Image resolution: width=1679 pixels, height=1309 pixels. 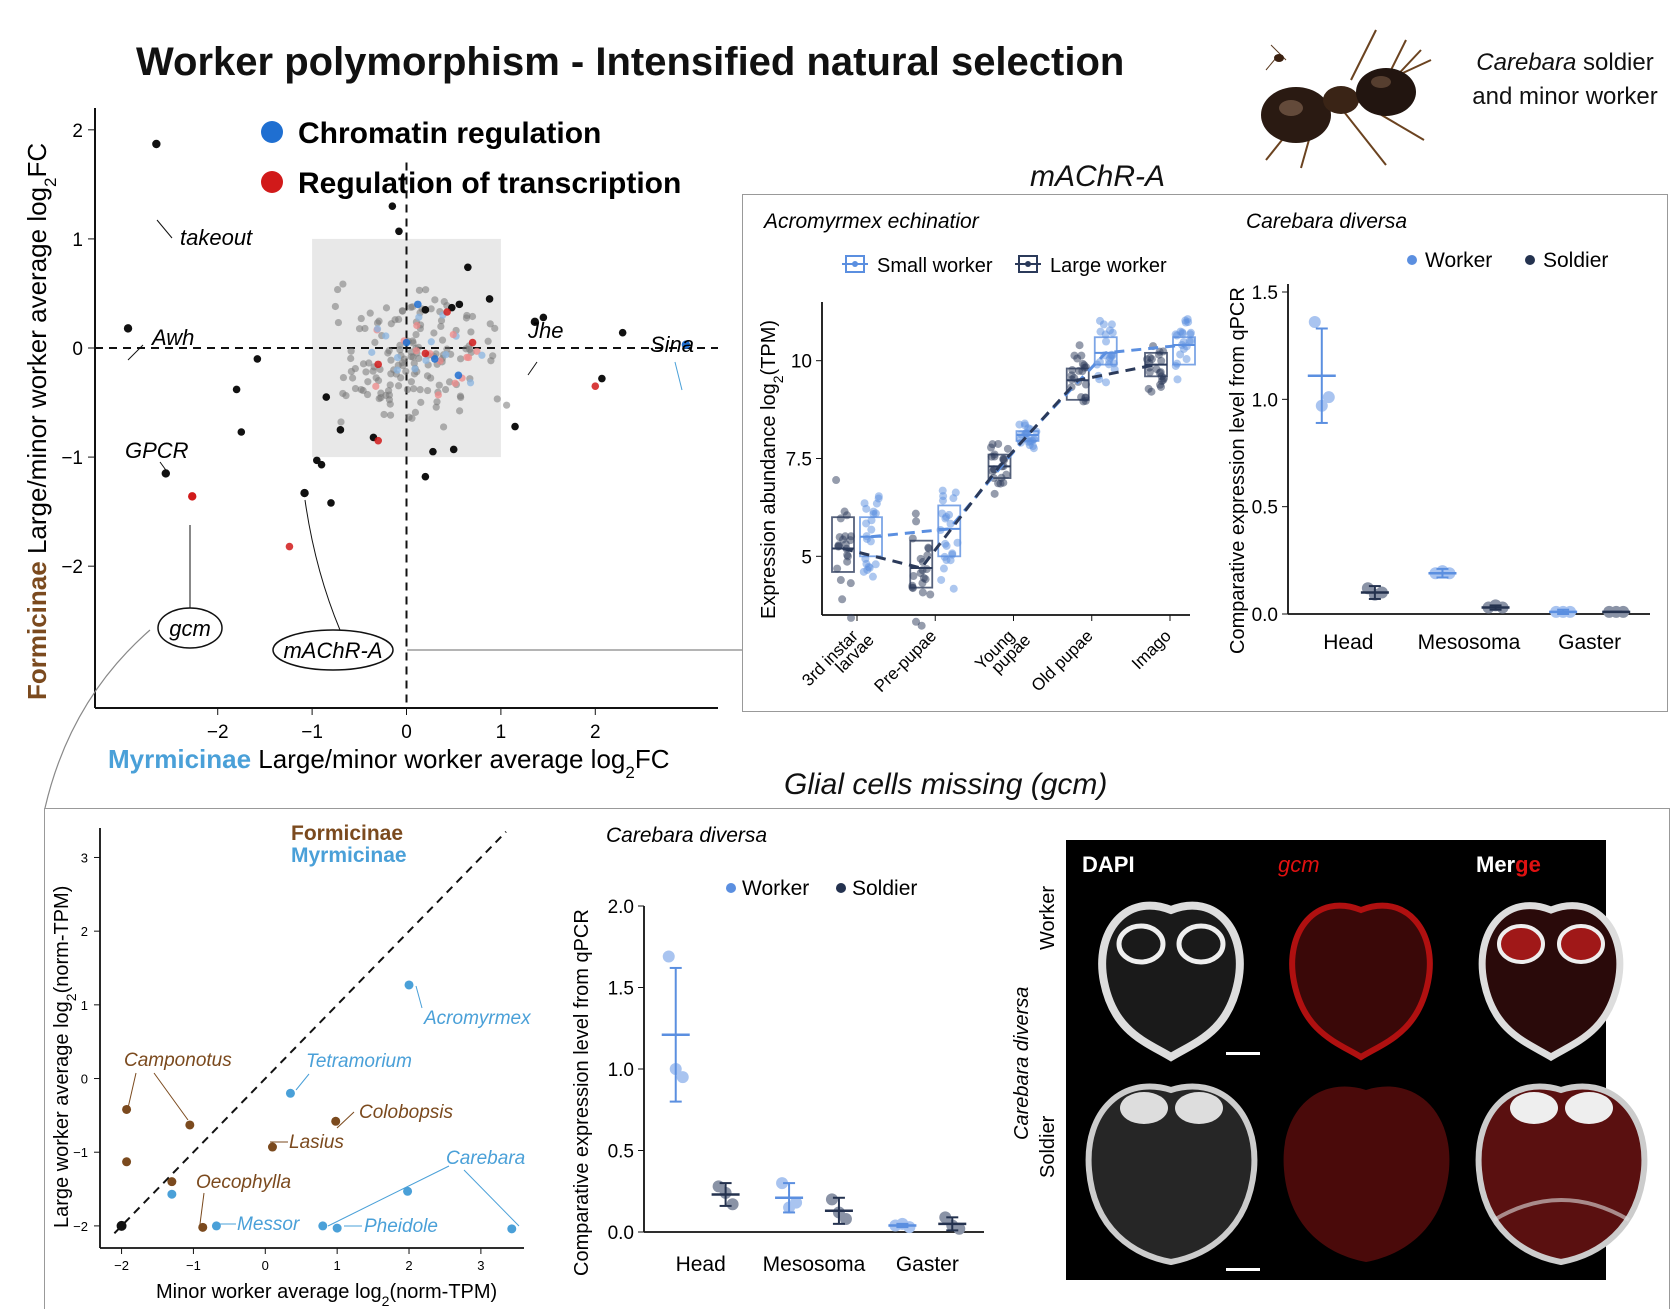 What do you see at coordinates (84, 857) in the screenshot?
I see `gcm-y-tick-label: 3` at bounding box center [84, 857].